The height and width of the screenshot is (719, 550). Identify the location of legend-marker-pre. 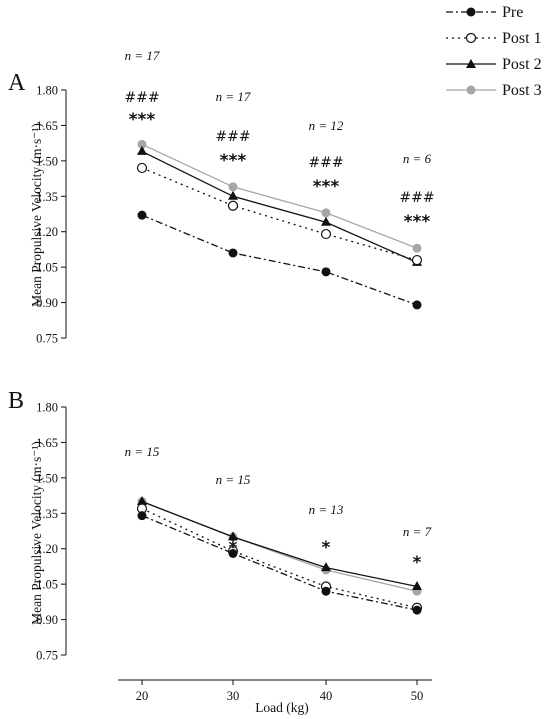
(471, 12).